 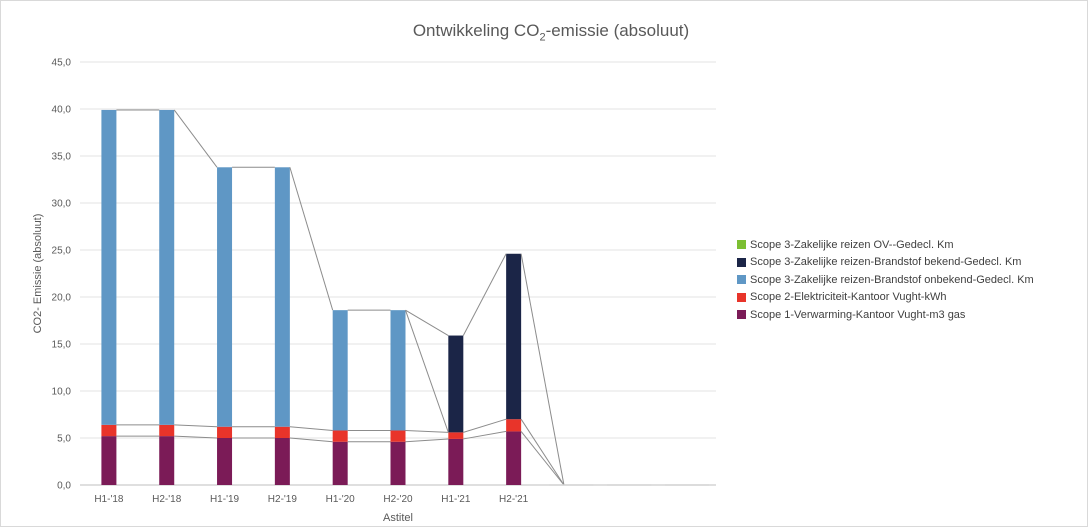 I want to click on x-axis-title: Astitel, so click(x=398, y=518).